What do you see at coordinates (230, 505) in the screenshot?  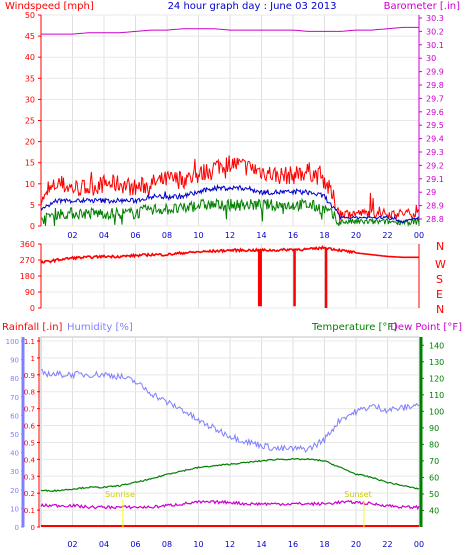 I see `dewpoint-line` at bounding box center [230, 505].